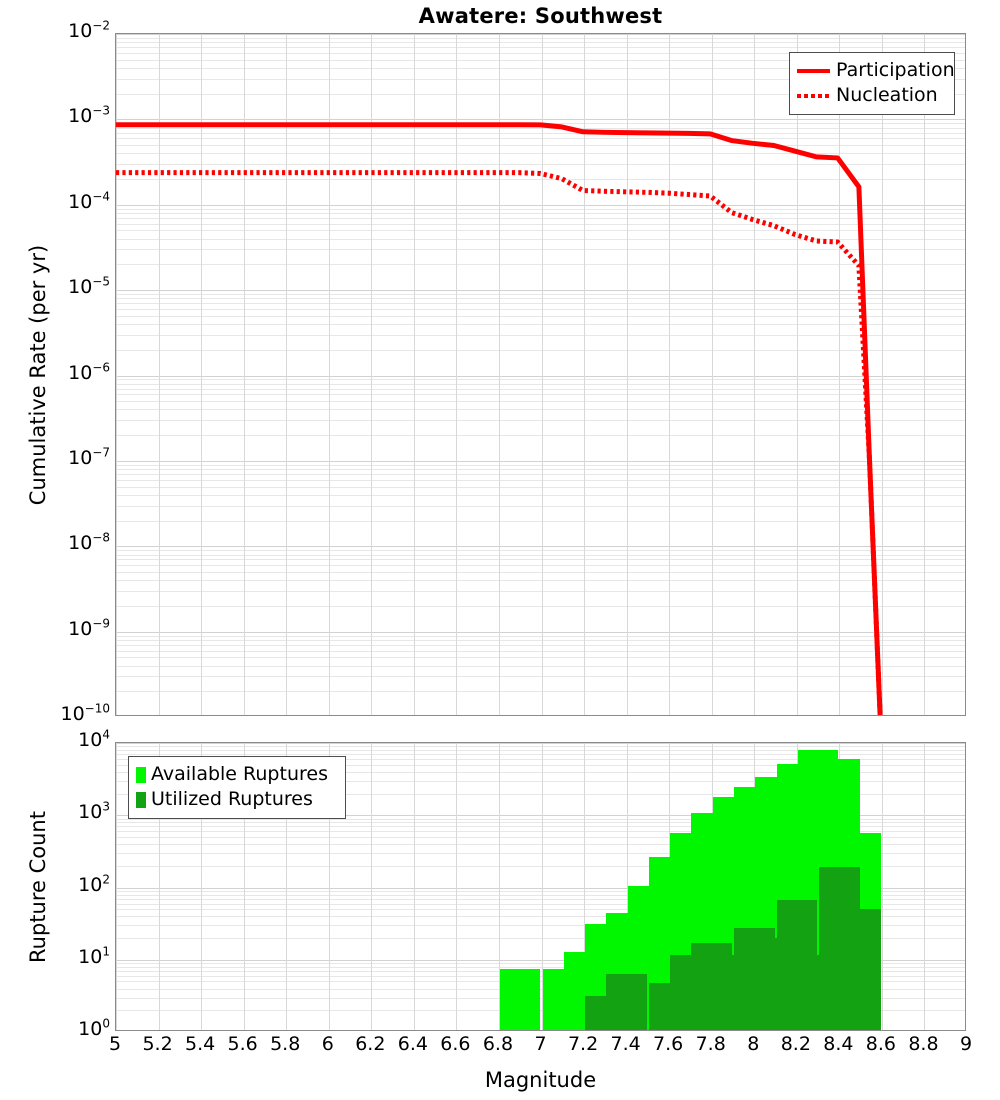  What do you see at coordinates (370, 1044) in the screenshot?
I see `x-tick-label: 6.2` at bounding box center [370, 1044].